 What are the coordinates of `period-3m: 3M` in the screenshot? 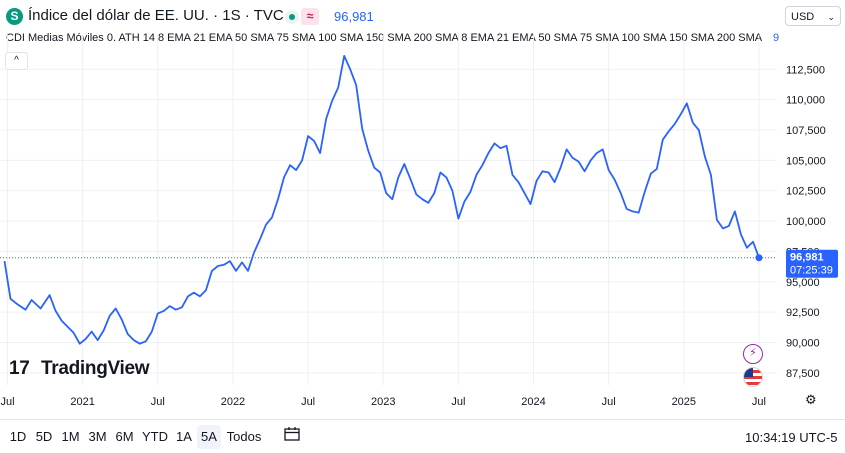 It's located at (97, 436).